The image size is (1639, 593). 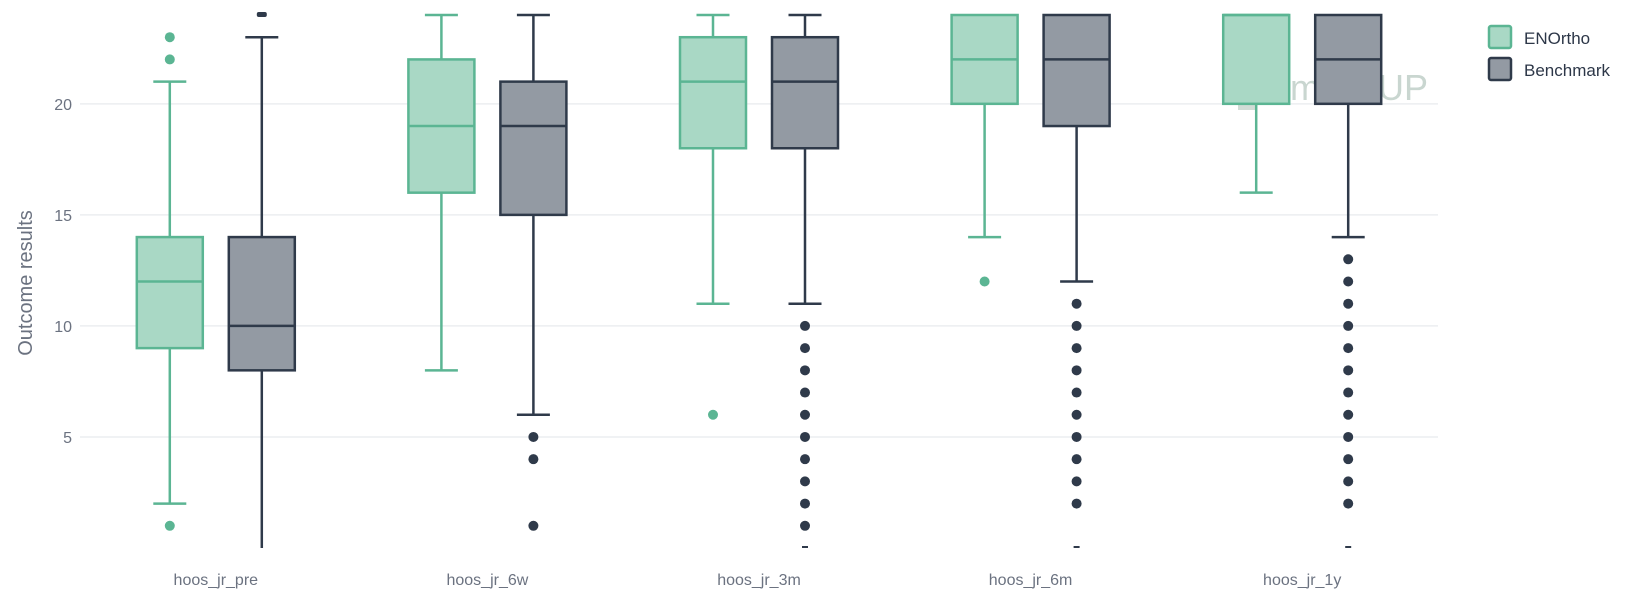 I want to click on legend-item-benchmark: Benchmark, so click(x=1548, y=69).